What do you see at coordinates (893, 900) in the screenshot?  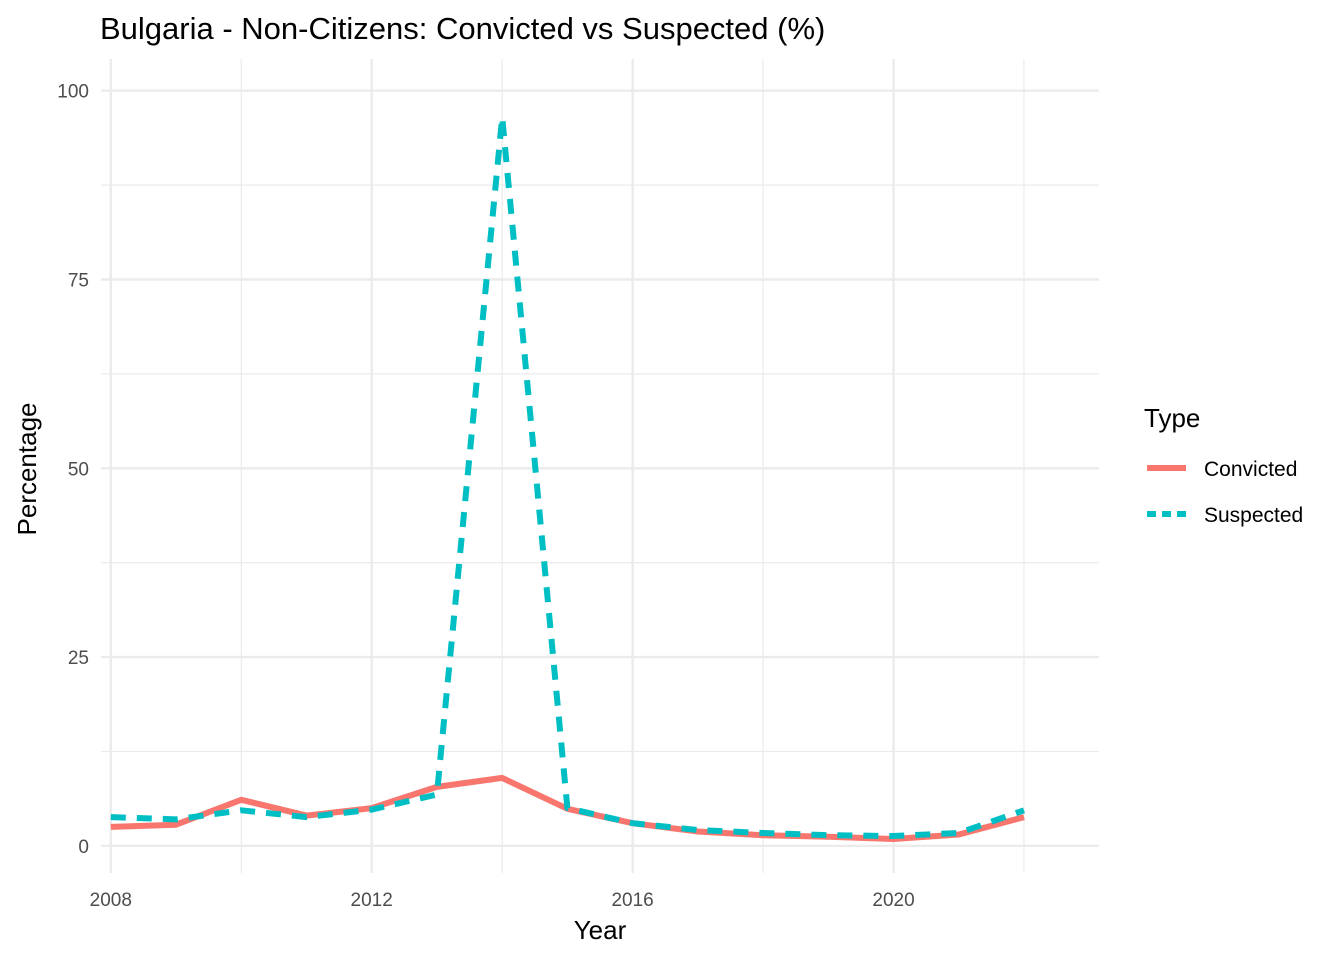 I see `x-tick-label: 2020` at bounding box center [893, 900].